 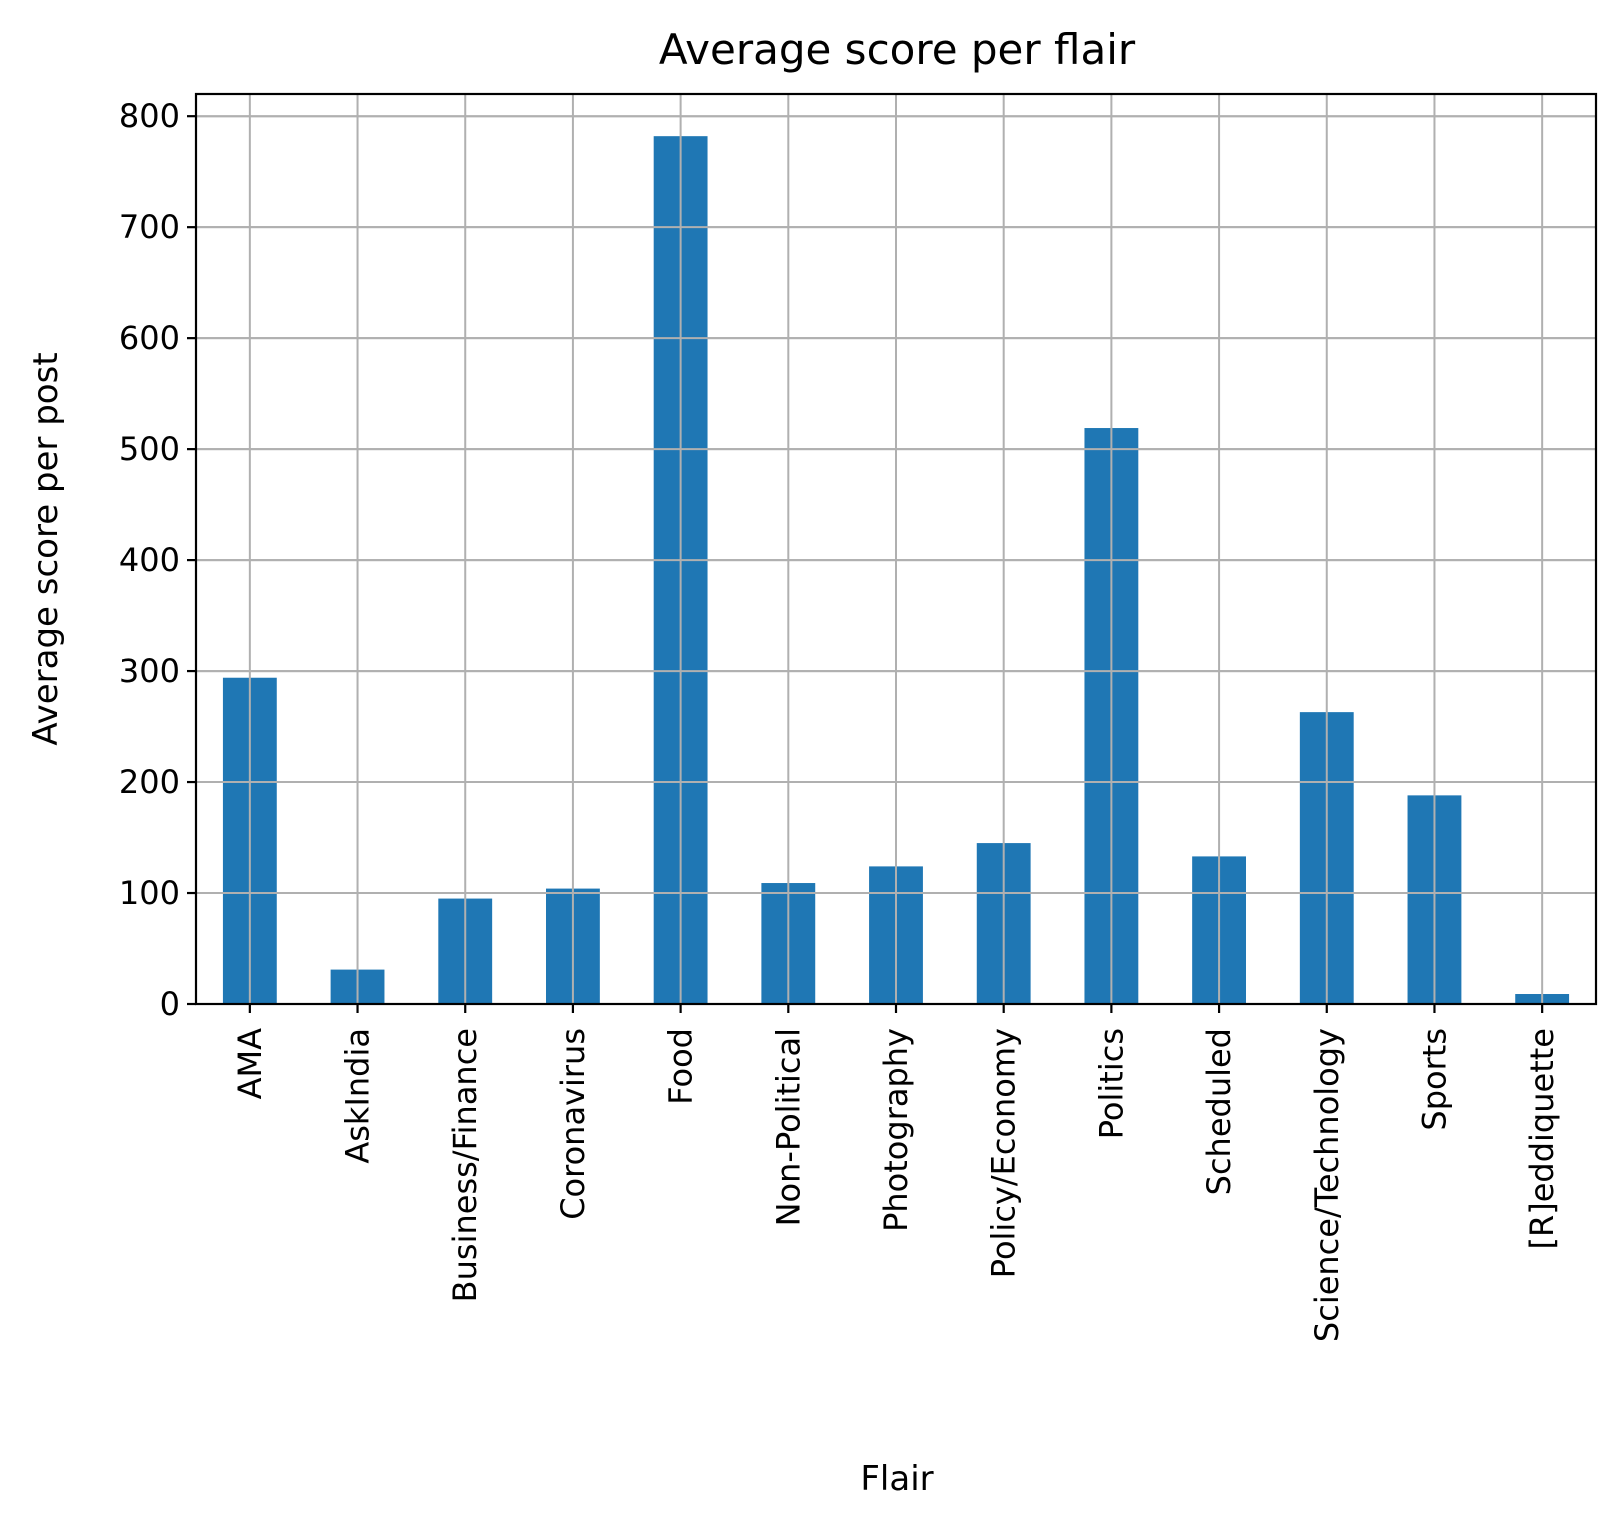 What do you see at coordinates (896, 1130) in the screenshot?
I see `x-tick-label-photography: Photography` at bounding box center [896, 1130].